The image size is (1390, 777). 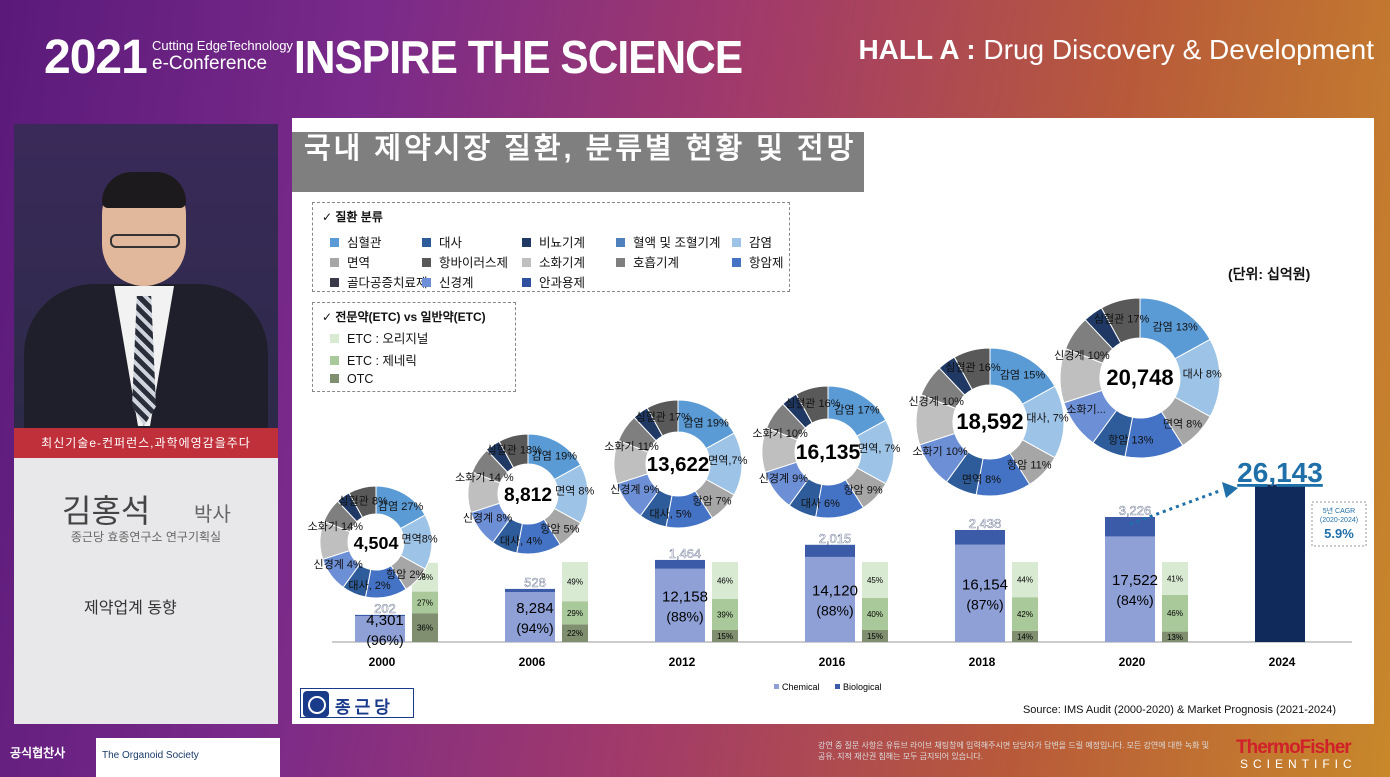 I want to click on cagr-value: 5.9%, so click(x=1339, y=533).